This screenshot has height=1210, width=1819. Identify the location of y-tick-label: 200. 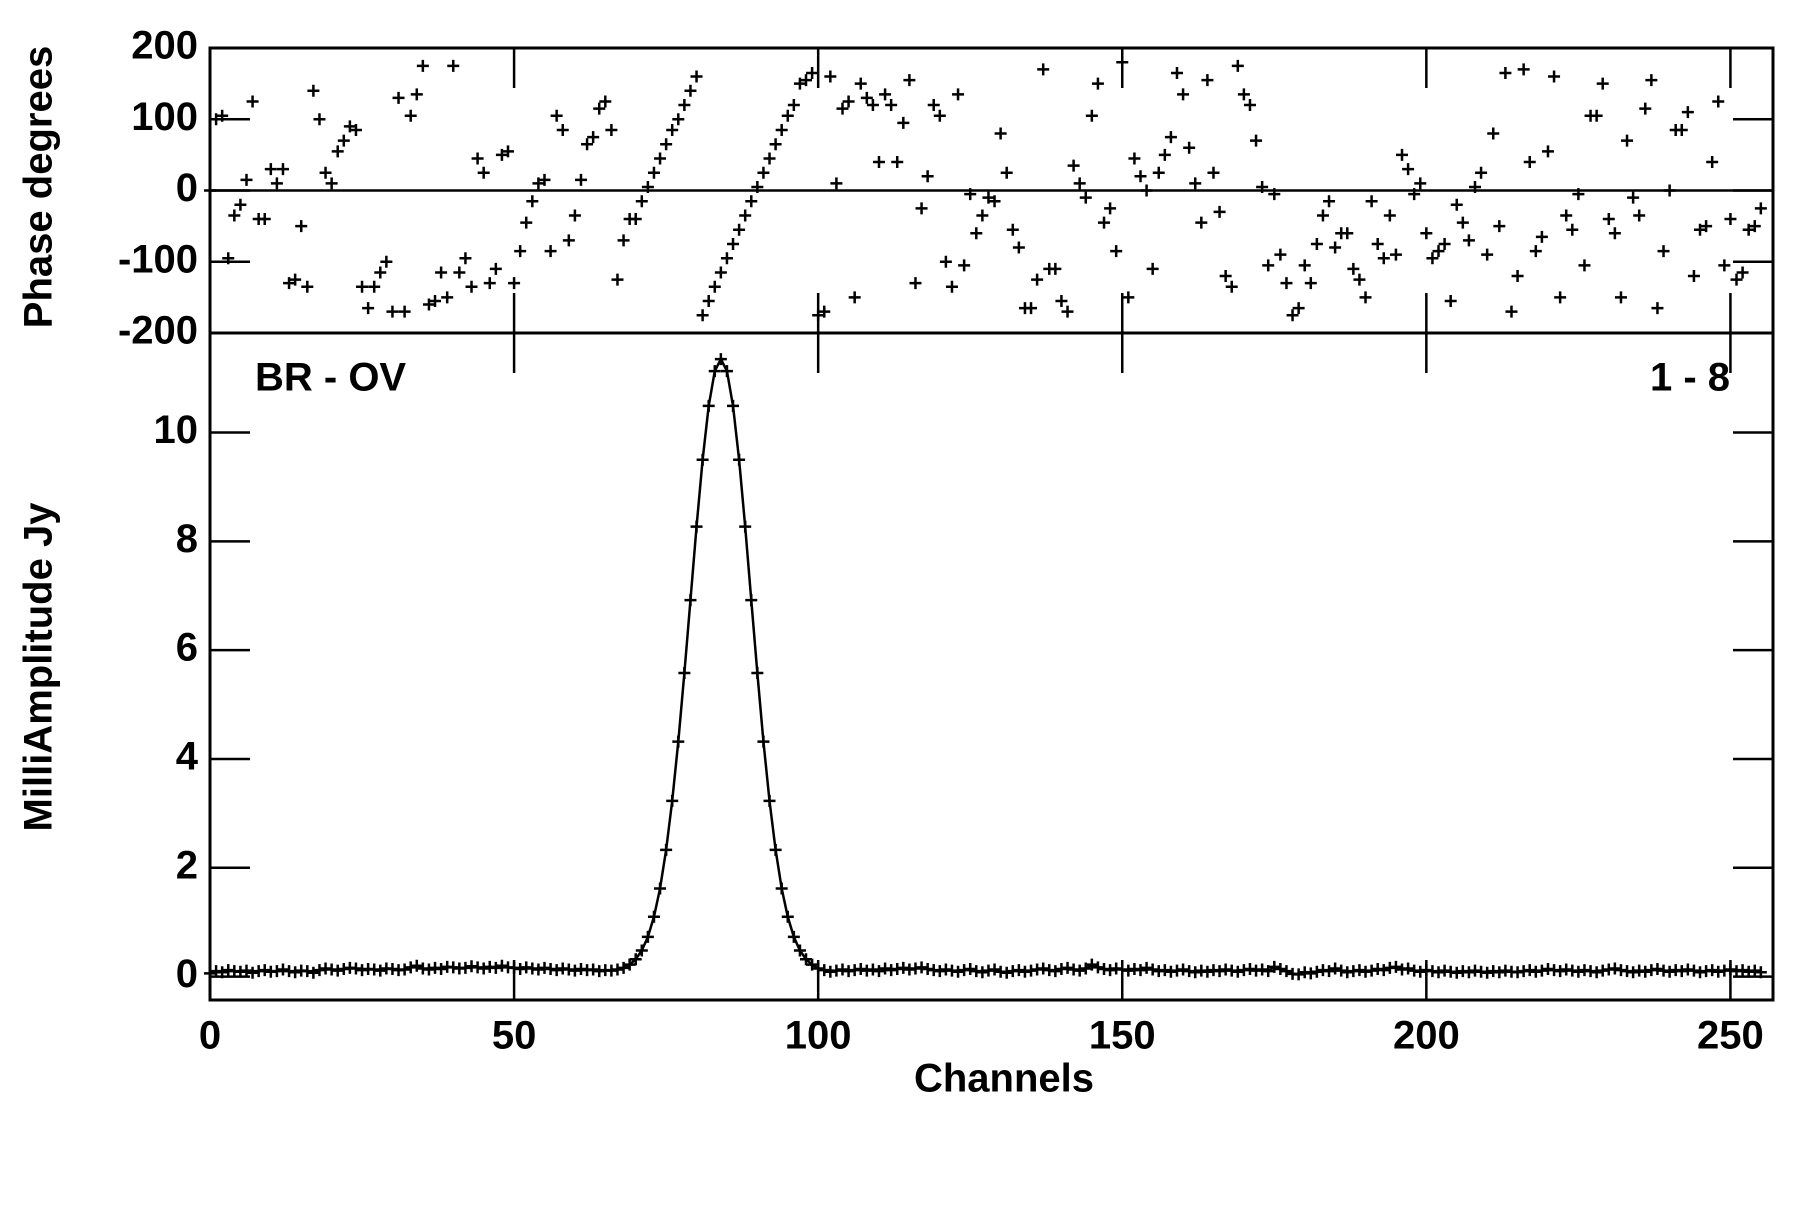
(164, 46).